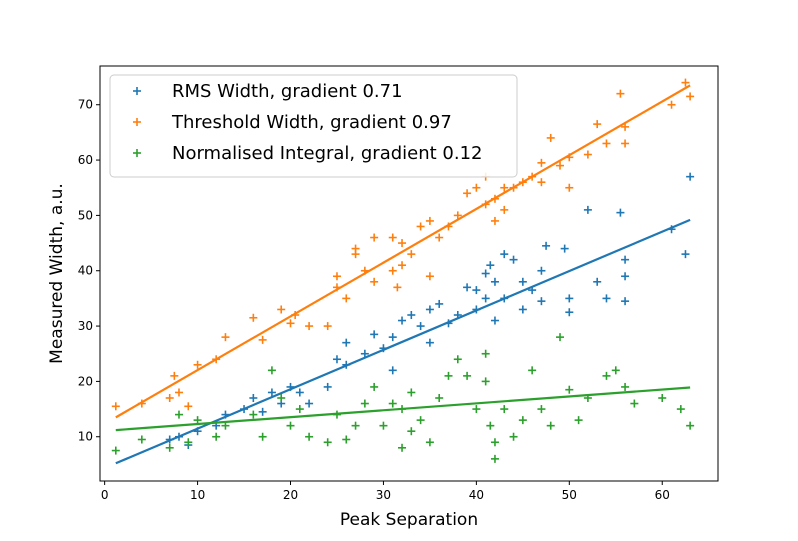 This screenshot has width=798, height=541. I want to click on x-axis-ticks: 0 10 20 30 40 50 60, so click(385, 491).